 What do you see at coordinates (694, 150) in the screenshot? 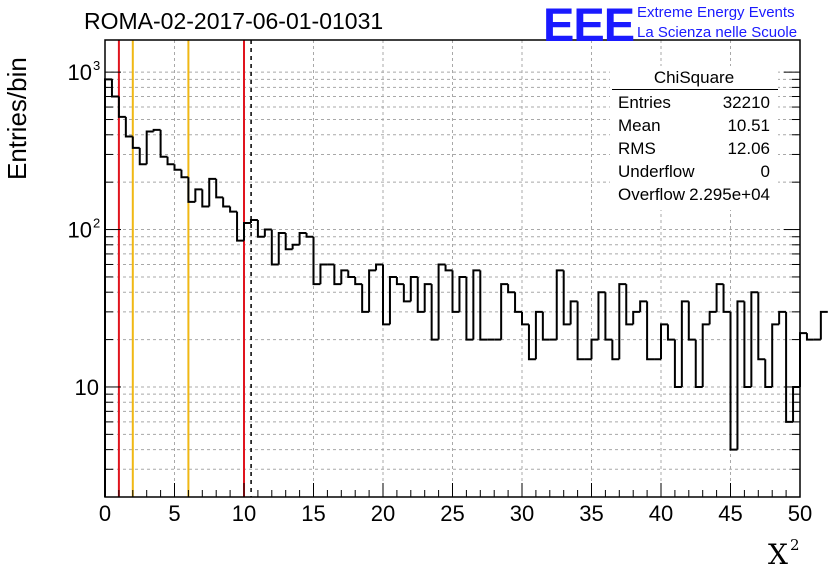
I see `stats-row-rms: RMS 12.06` at bounding box center [694, 150].